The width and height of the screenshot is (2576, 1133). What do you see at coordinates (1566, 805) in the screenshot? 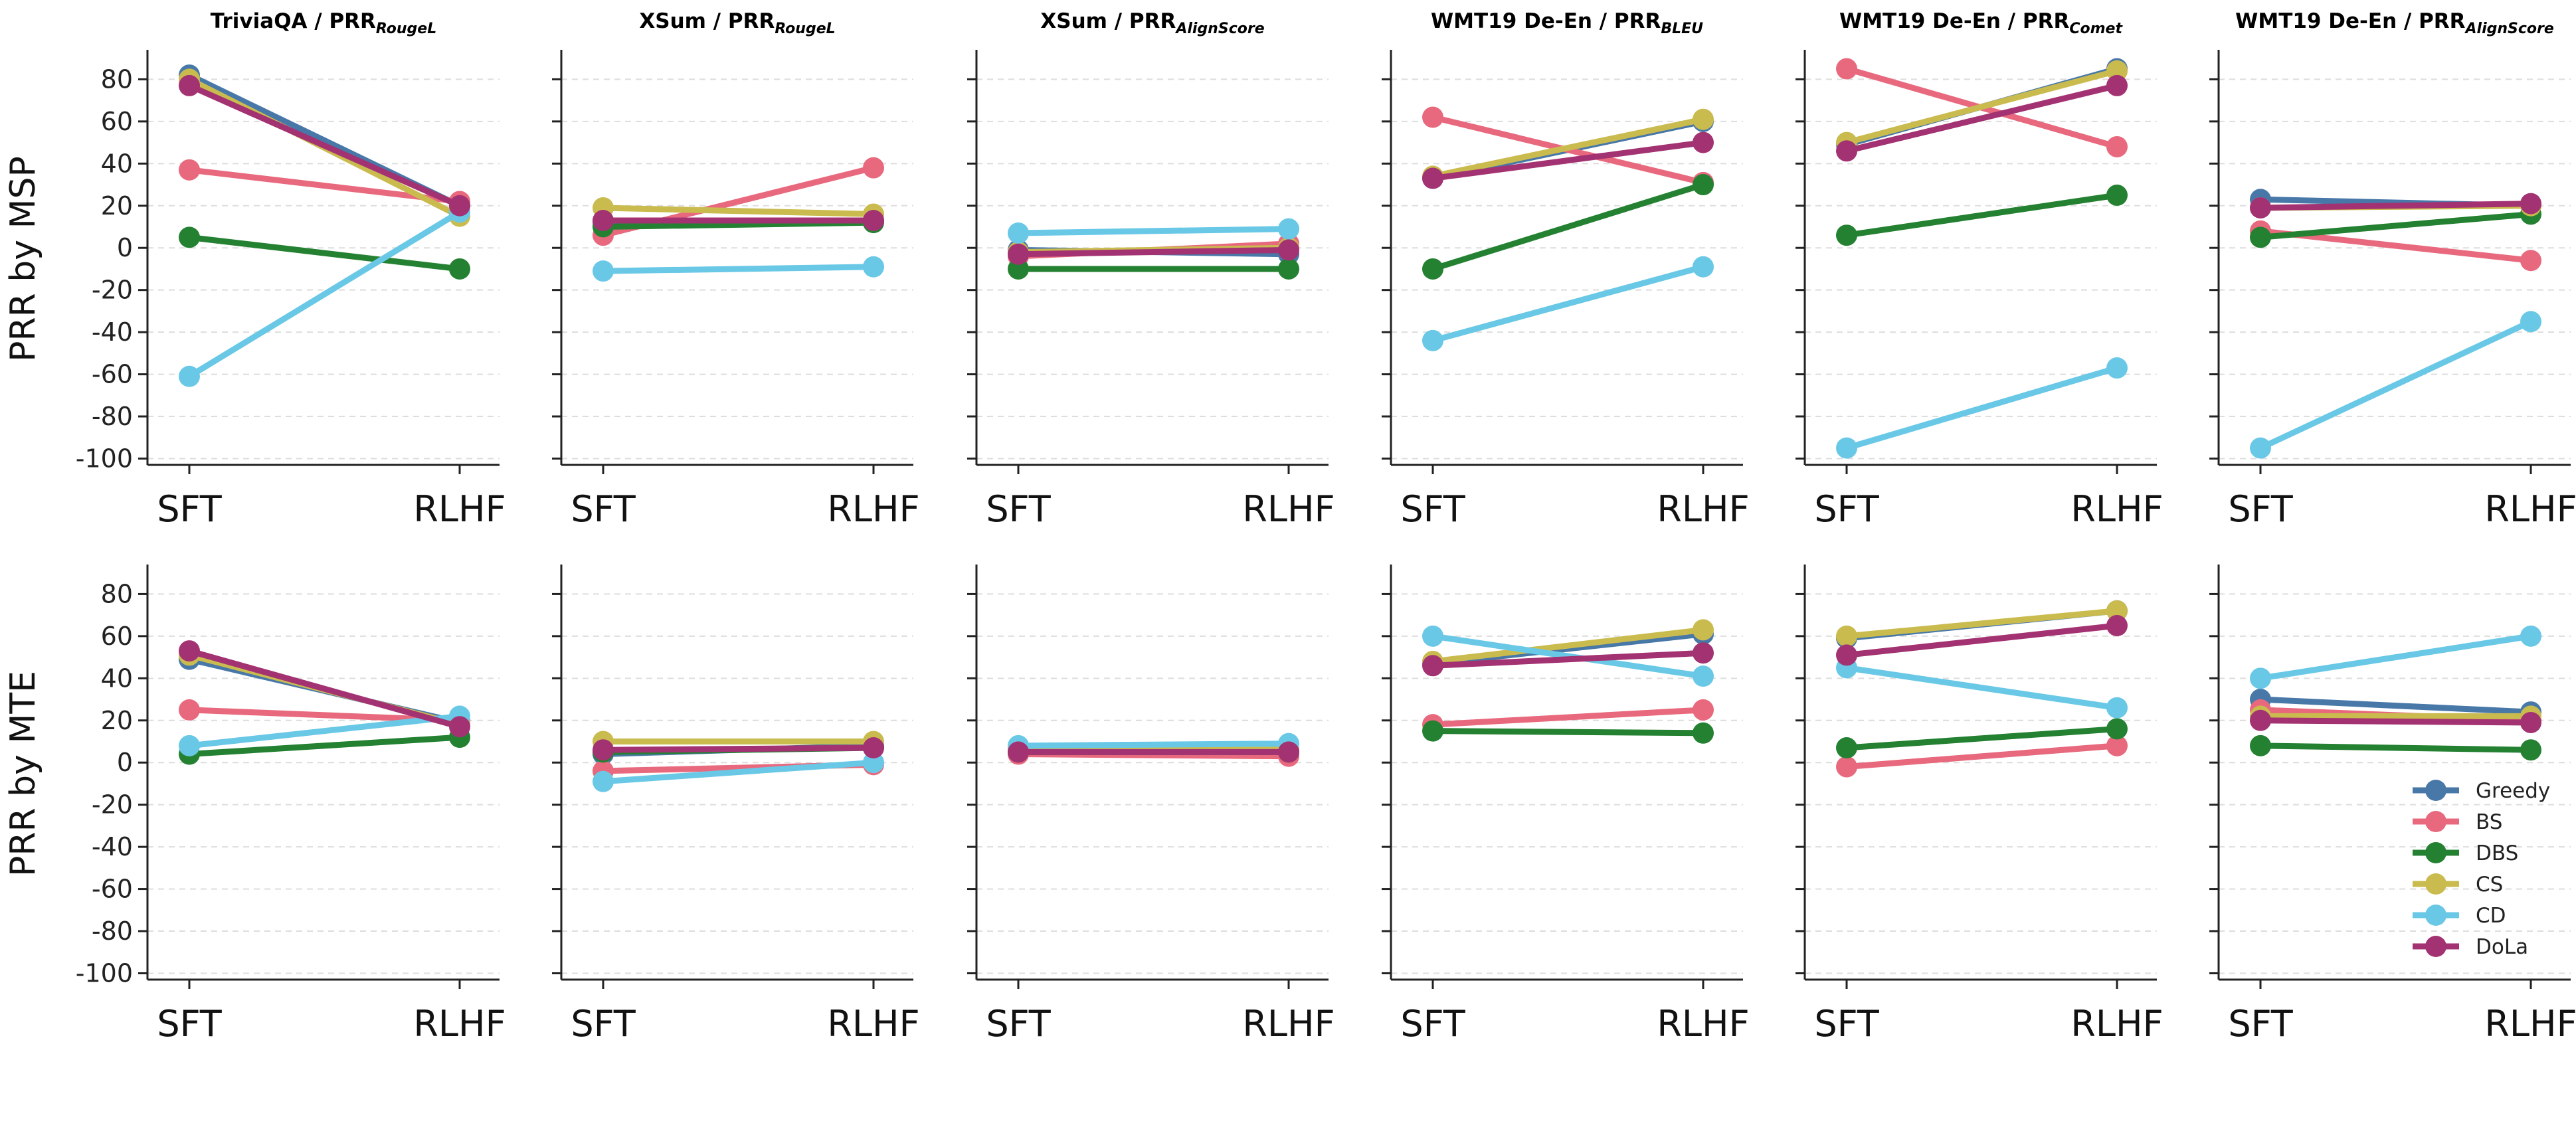
I see `panel-r1-c3: SFT RLHF` at bounding box center [1566, 805].